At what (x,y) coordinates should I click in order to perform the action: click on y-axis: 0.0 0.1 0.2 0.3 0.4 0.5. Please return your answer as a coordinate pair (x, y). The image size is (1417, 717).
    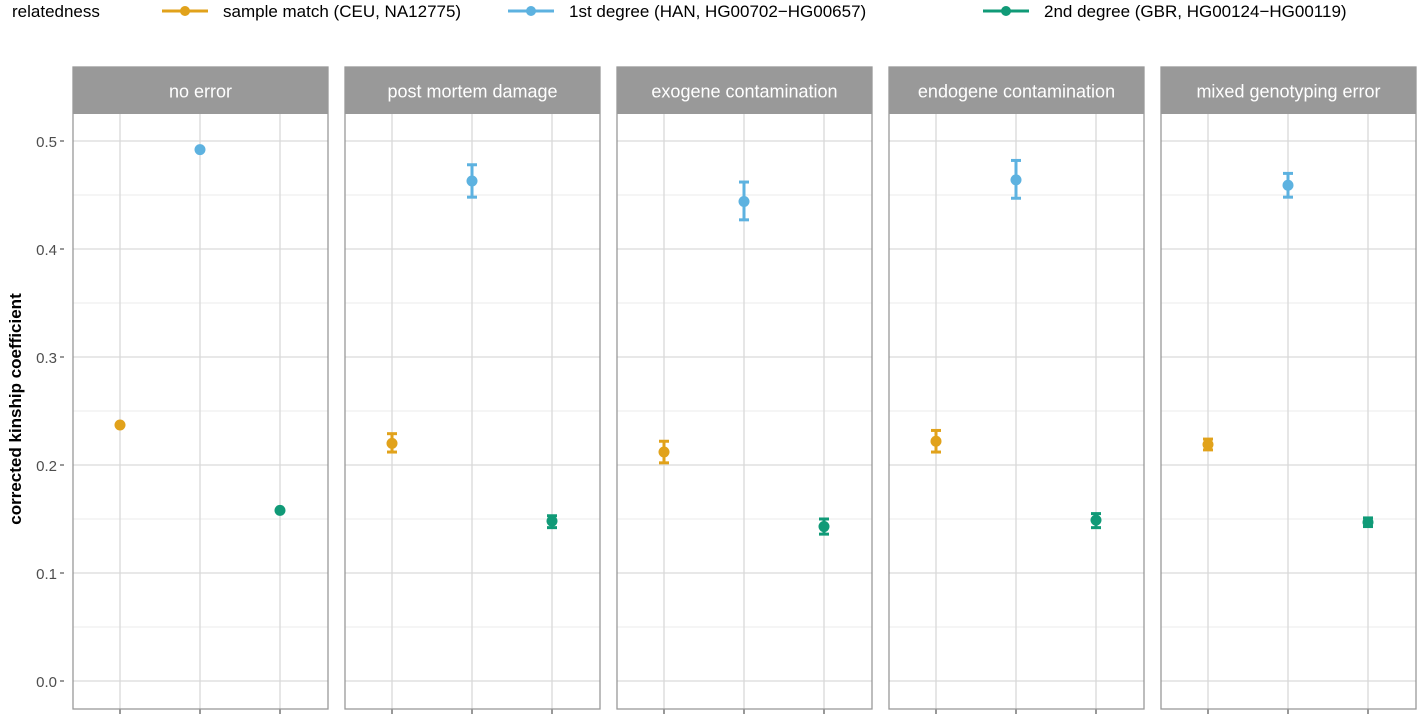
    Looking at the image, I should click on (50, 412).